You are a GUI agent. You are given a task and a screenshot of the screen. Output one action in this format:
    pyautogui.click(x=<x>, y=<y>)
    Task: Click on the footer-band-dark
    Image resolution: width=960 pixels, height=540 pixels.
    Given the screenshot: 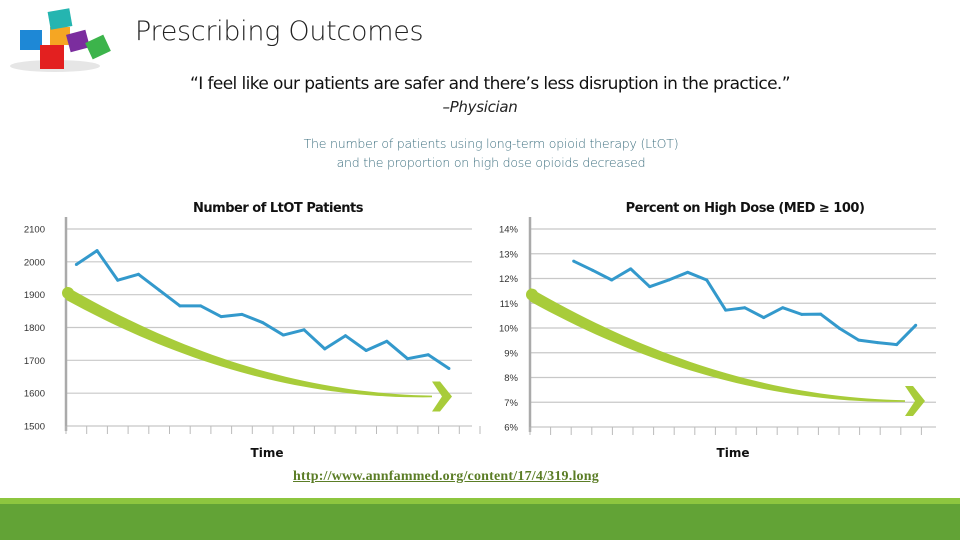 What is the action you would take?
    pyautogui.click(x=480, y=522)
    